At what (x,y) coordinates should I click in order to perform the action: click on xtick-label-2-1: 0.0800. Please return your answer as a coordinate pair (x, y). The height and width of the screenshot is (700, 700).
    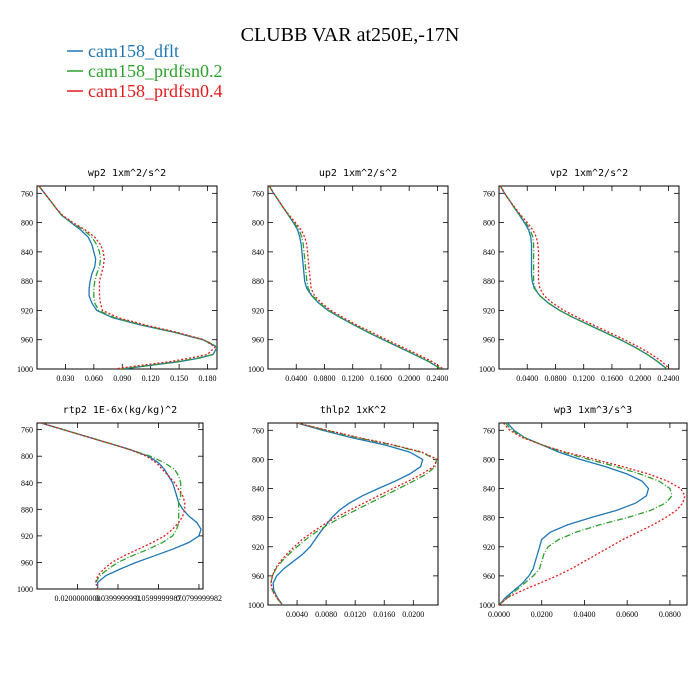
    Looking at the image, I should click on (555, 378).